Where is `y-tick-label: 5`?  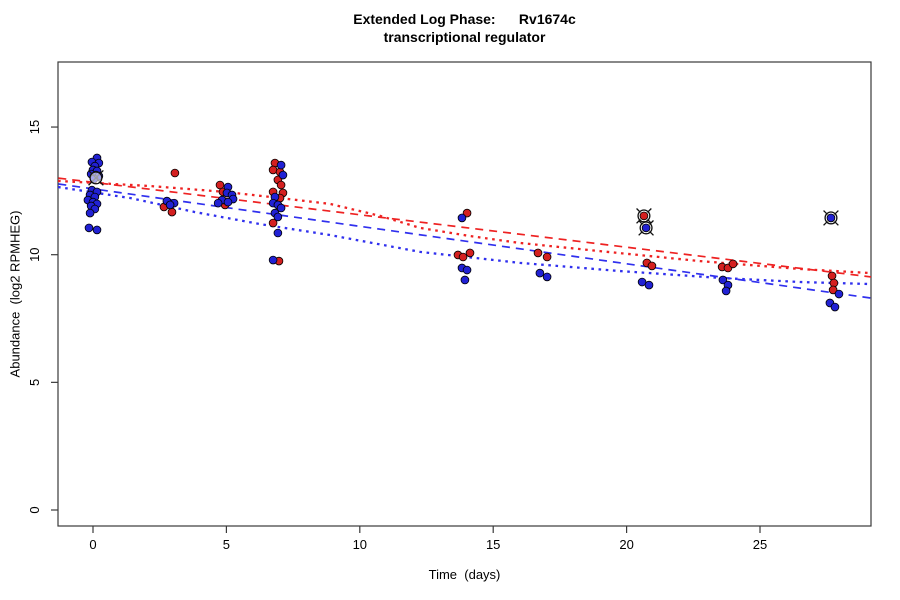
y-tick-label: 5 is located at coordinates (34, 382).